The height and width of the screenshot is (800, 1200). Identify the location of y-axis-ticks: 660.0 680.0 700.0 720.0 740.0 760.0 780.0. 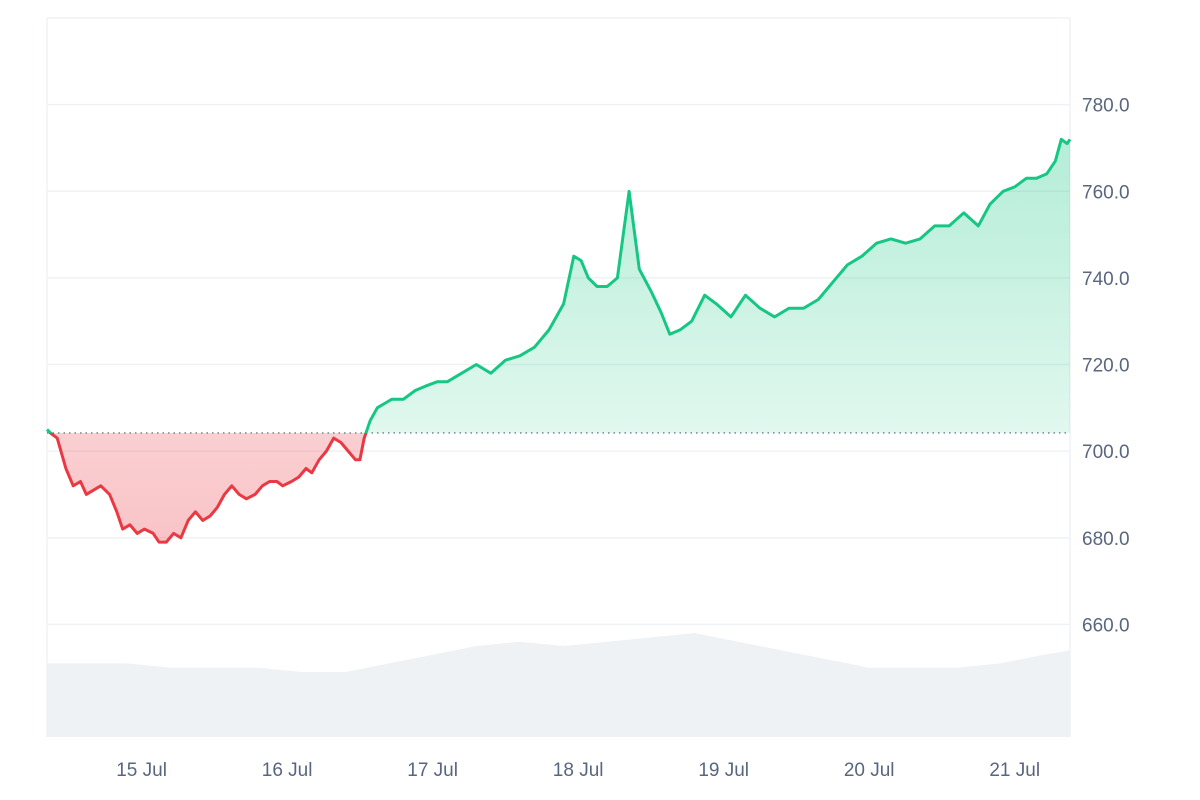
(1106, 366).